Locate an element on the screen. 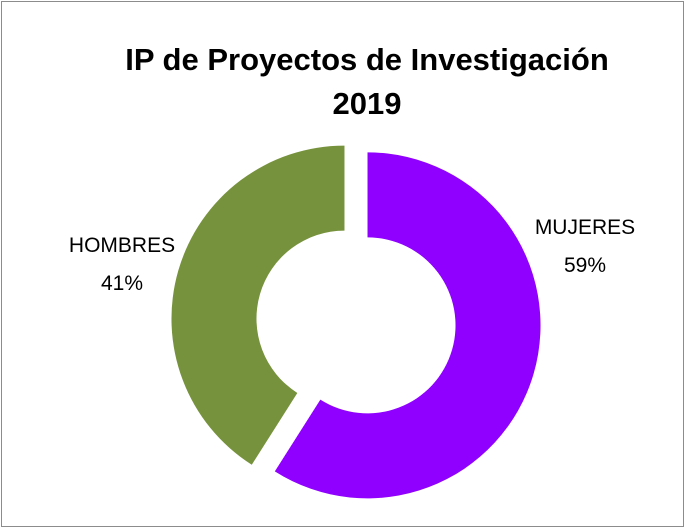 The image size is (685, 528). label-mujeres-value: 59% is located at coordinates (585, 265).